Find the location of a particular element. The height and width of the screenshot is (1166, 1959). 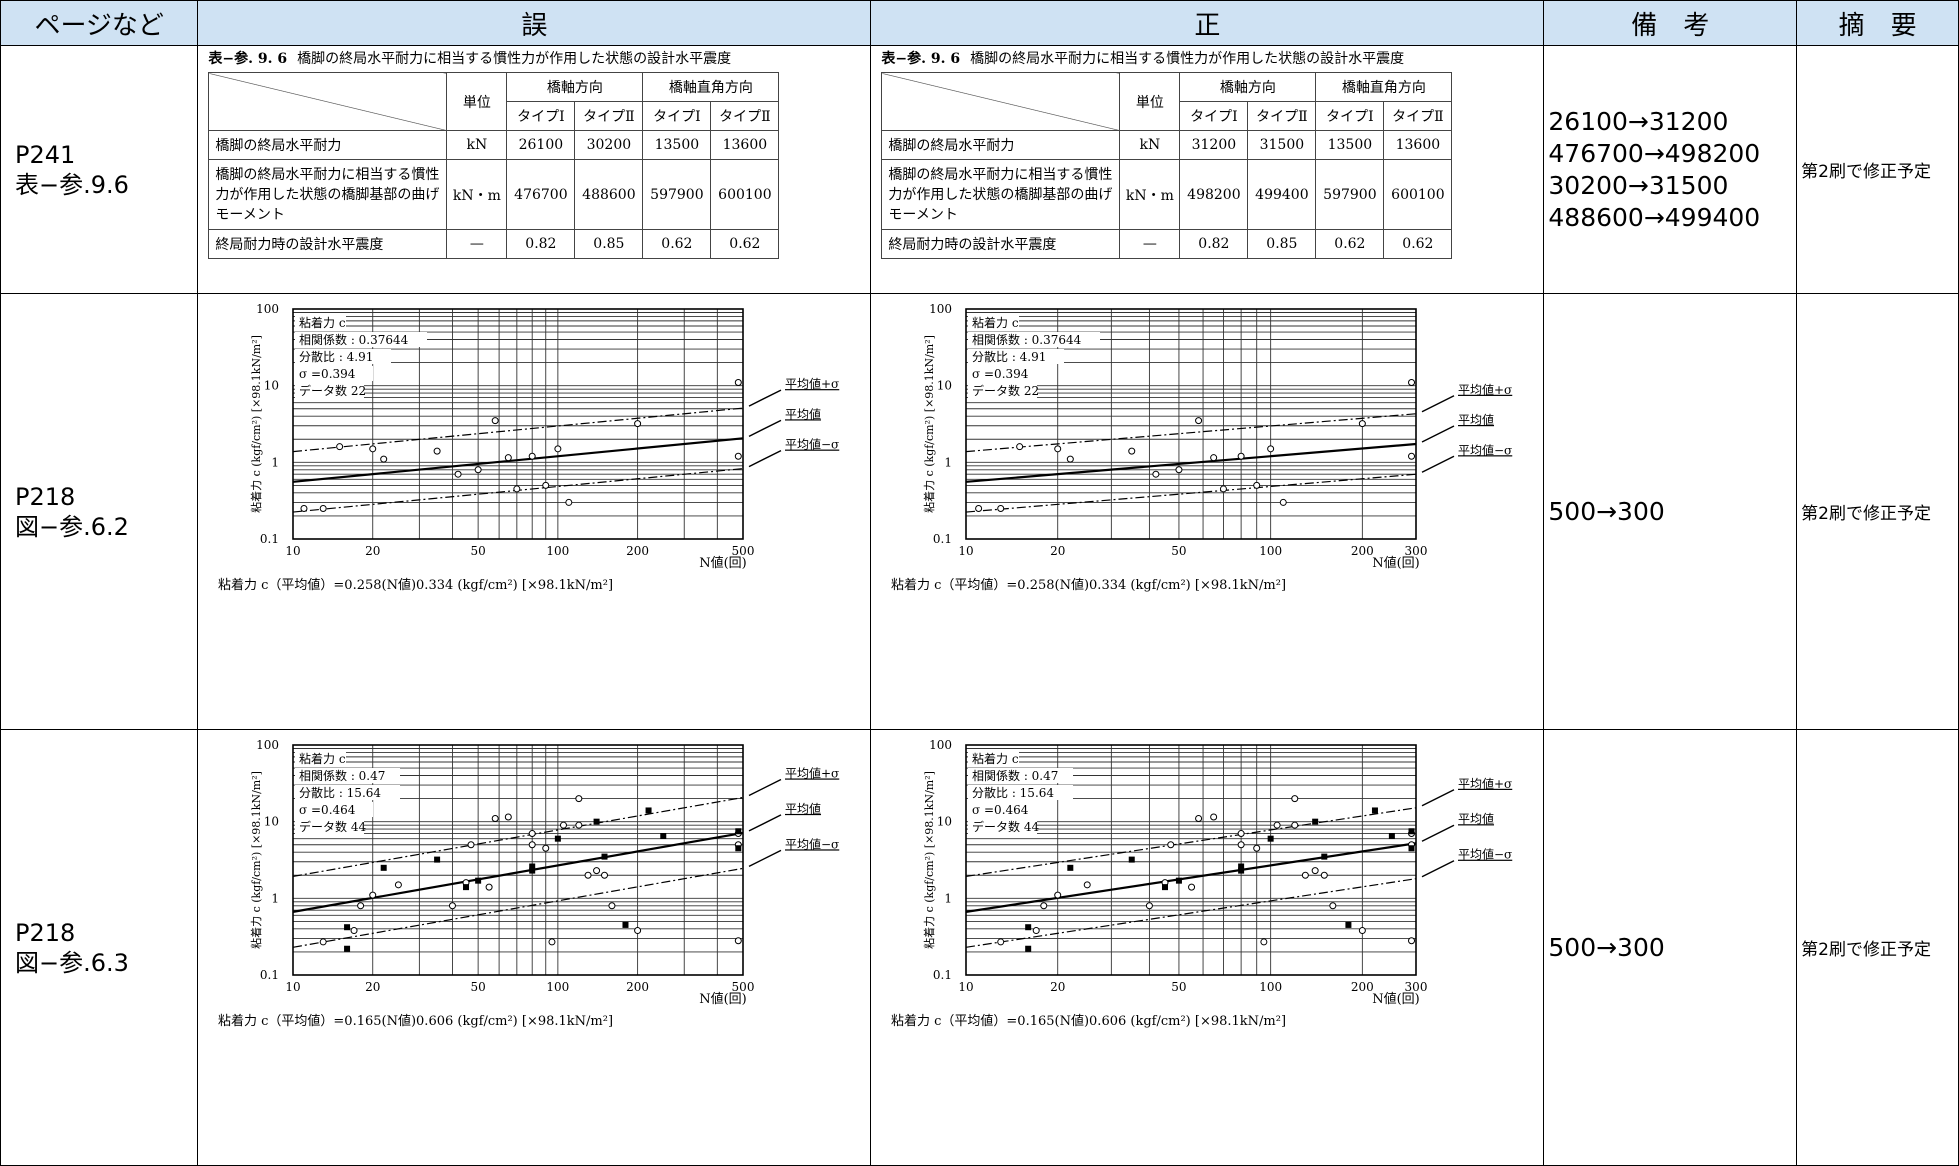

value-cell: 499400 is located at coordinates (1282, 194).